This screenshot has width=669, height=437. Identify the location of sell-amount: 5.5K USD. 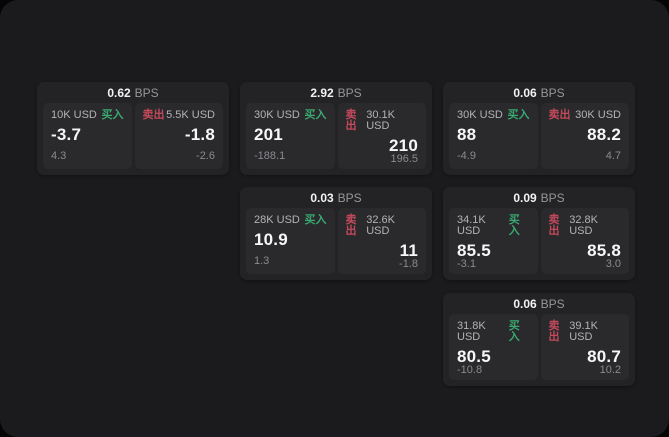
(190, 115).